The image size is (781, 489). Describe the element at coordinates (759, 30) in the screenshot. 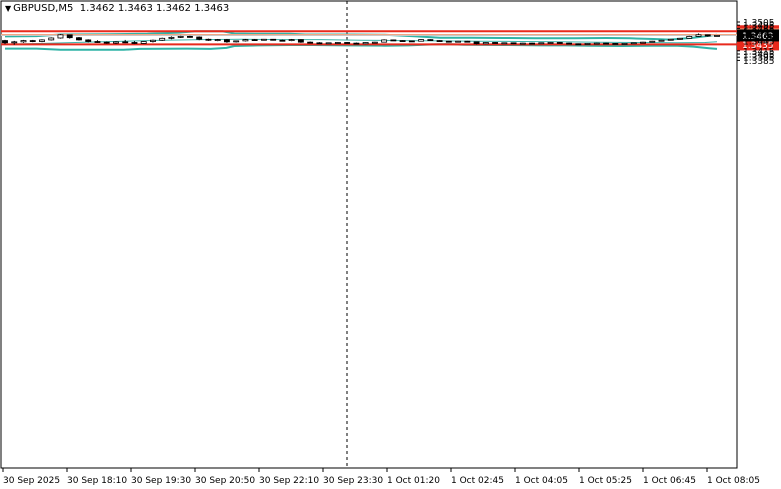

I see `y-tick-label: 1.3485` at that location.